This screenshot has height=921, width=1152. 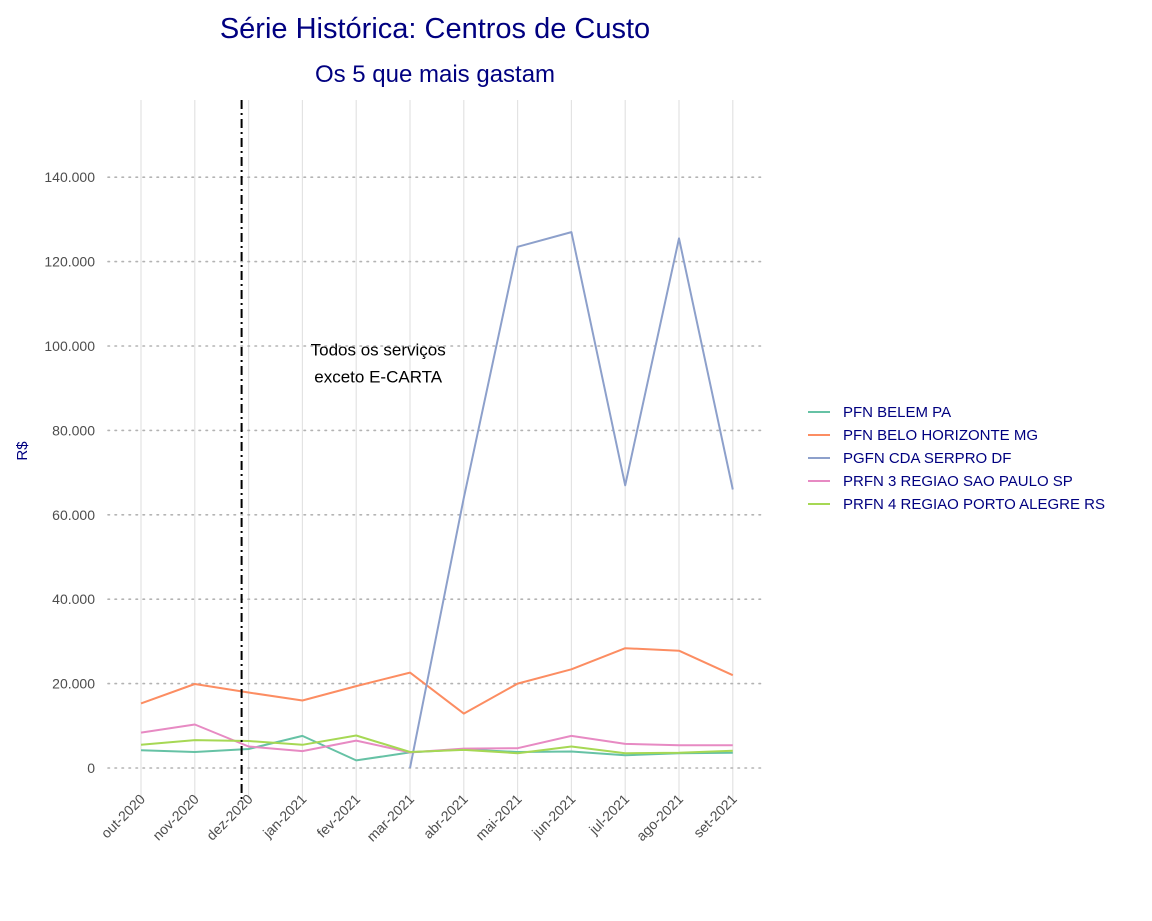 I want to click on x-tick-label: ago-2021, so click(x=659, y=817).